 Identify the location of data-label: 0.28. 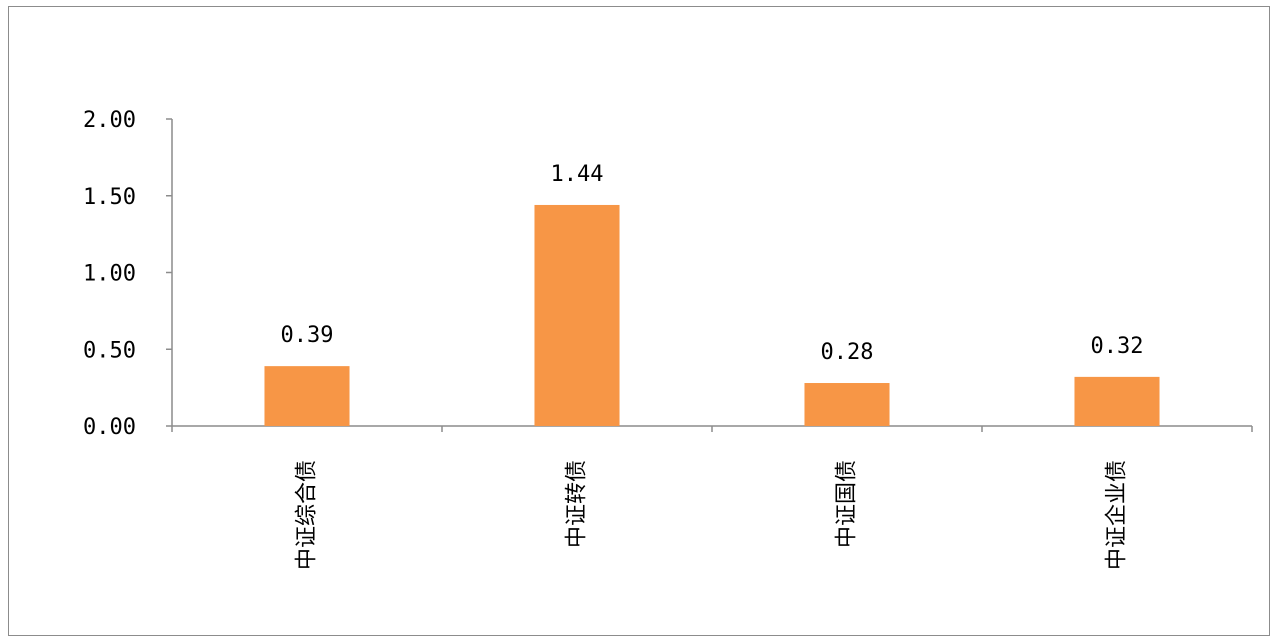
(847, 352).